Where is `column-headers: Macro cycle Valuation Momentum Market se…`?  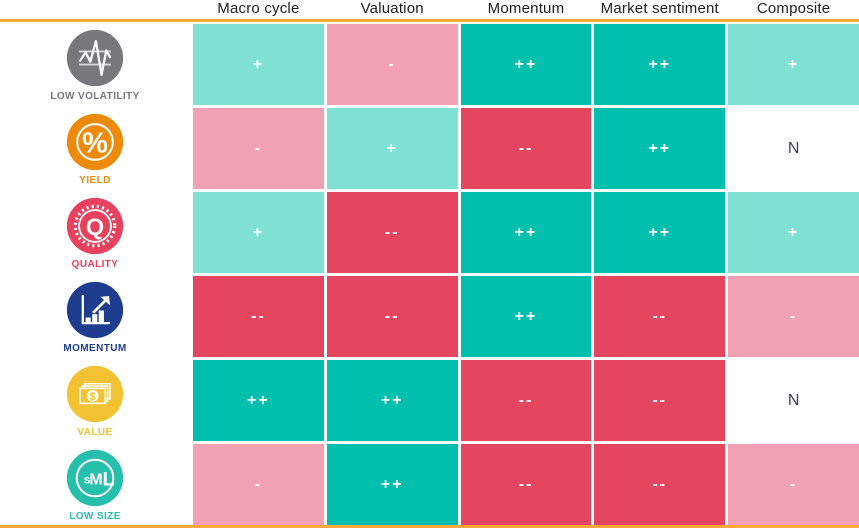 column-headers: Macro cycle Valuation Momentum Market se… is located at coordinates (429, 9).